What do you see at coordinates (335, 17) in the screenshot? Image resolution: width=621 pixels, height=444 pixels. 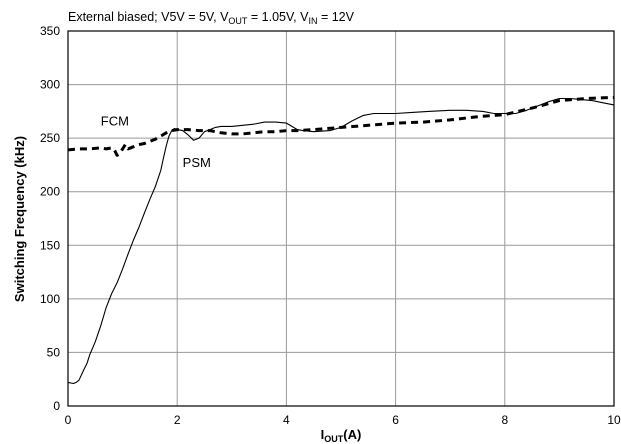 I see `title-suffix: = 12V` at bounding box center [335, 17].